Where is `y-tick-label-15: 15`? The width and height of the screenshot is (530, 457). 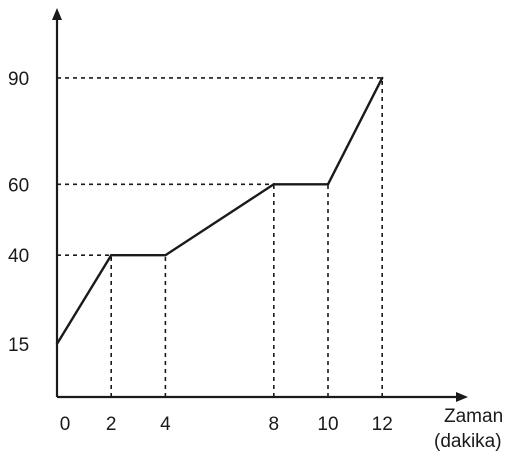
y-tick-label-15: 15 is located at coordinates (18, 345).